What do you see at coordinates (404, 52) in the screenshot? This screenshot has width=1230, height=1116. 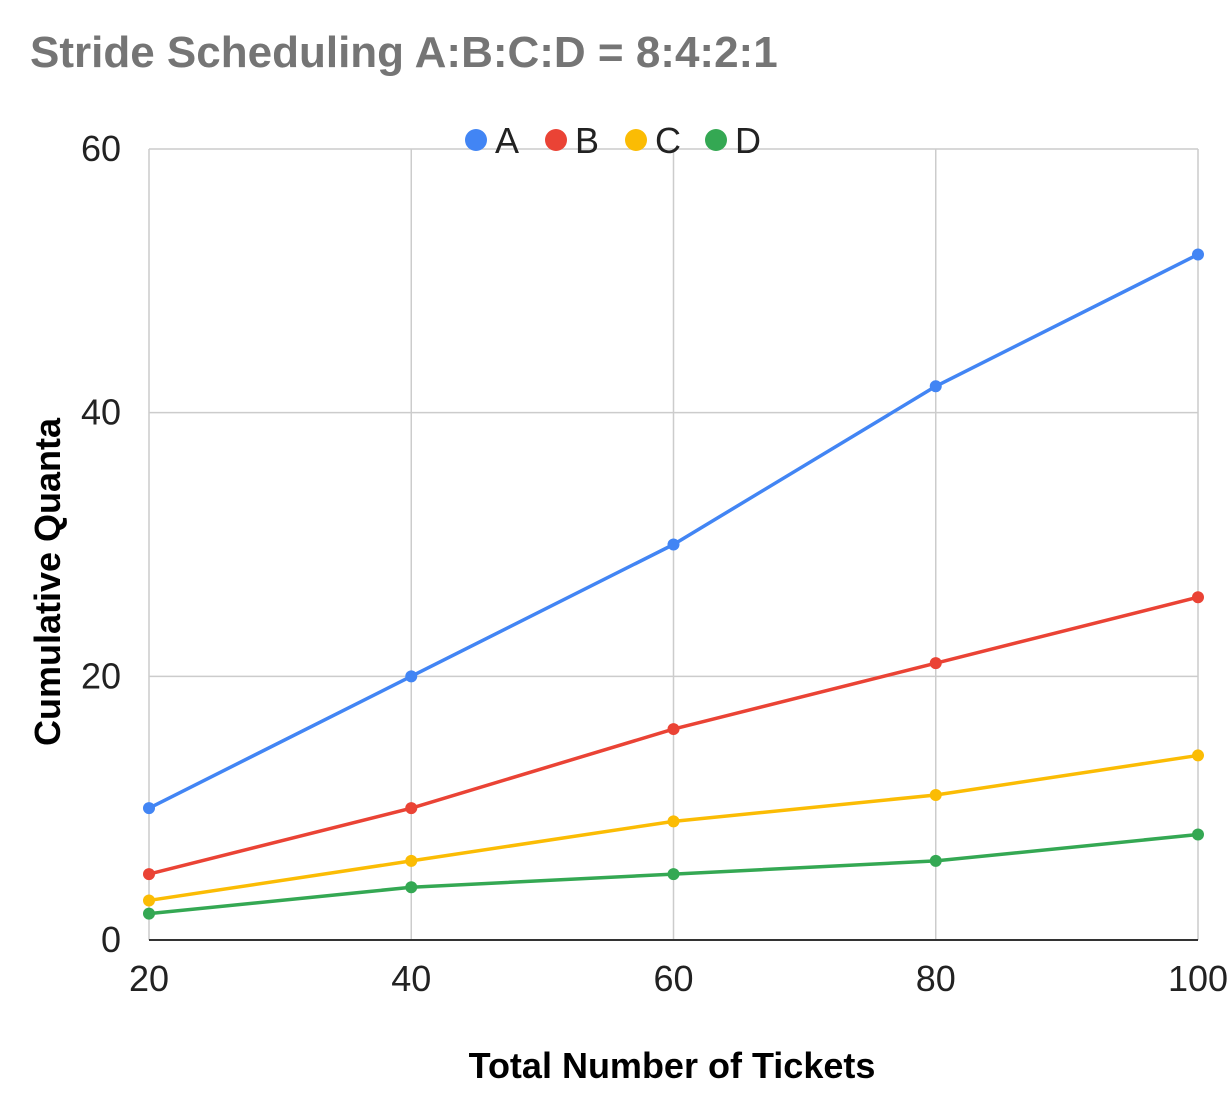 I see `chart-title: Stride Scheduling A:B:C:D = 8:4:2:1` at bounding box center [404, 52].